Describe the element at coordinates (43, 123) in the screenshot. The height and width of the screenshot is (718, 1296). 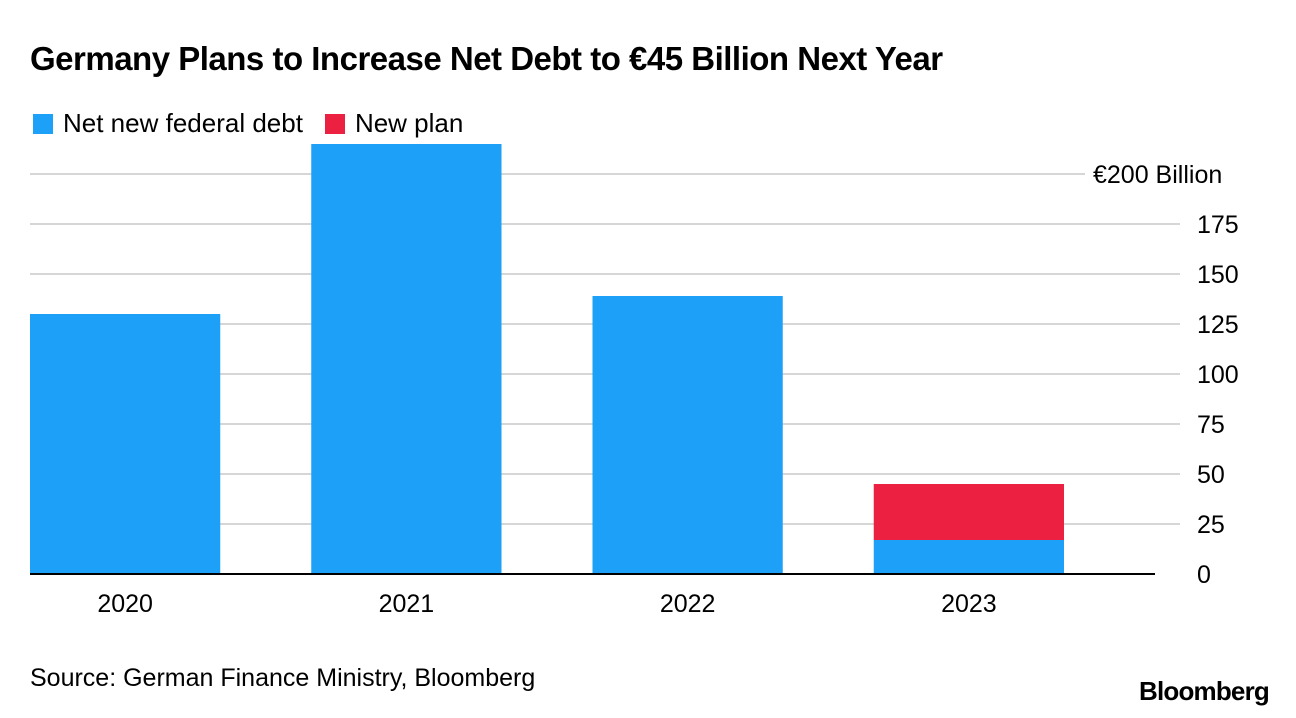
I see `legend-swatch-net-new-federal-debt` at that location.